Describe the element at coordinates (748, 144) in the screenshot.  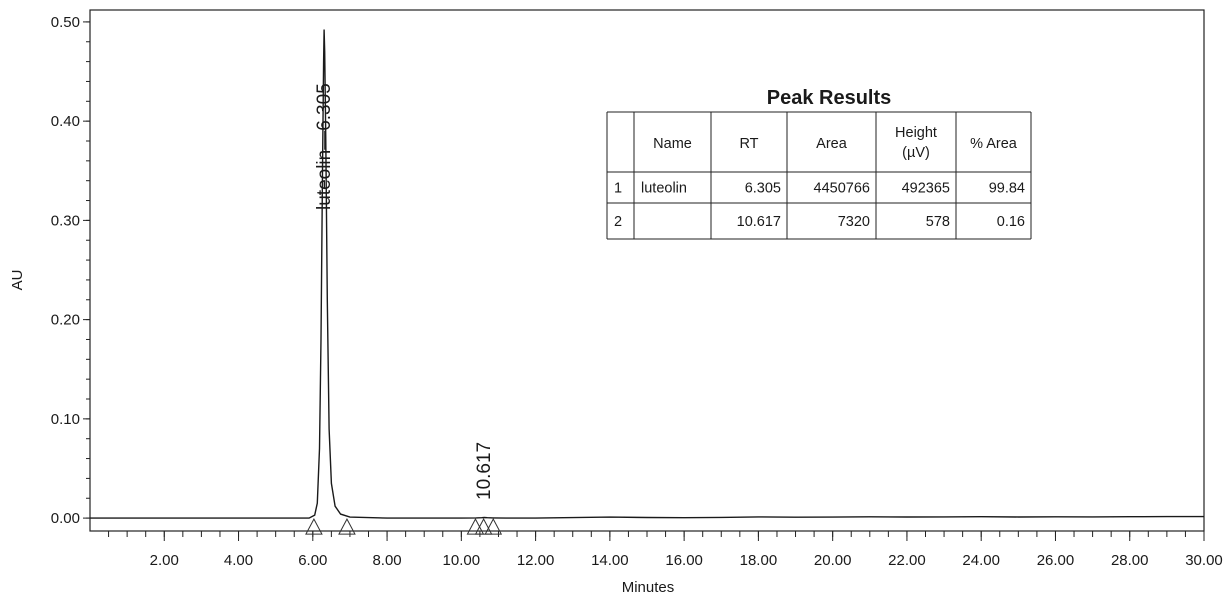
I see `table-header-cell: RT` at that location.